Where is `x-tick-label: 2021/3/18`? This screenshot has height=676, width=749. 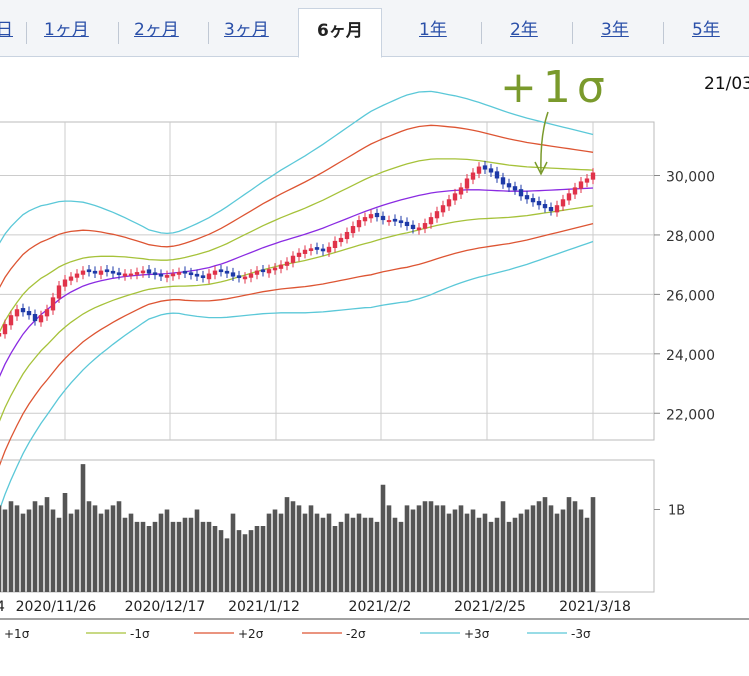 x-tick-label: 2021/3/18 is located at coordinates (595, 607).